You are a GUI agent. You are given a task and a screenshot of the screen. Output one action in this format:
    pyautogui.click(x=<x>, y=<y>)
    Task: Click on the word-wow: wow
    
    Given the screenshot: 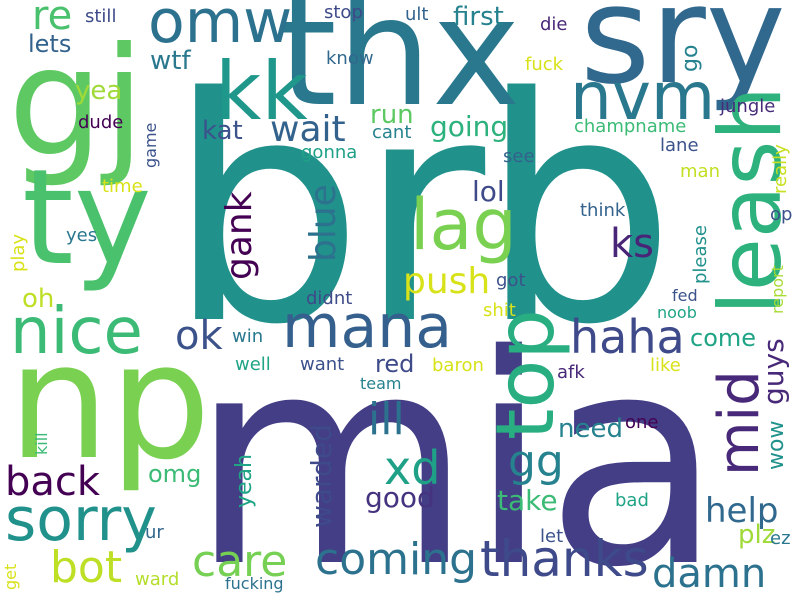 What is the action you would take?
    pyautogui.click(x=776, y=445)
    